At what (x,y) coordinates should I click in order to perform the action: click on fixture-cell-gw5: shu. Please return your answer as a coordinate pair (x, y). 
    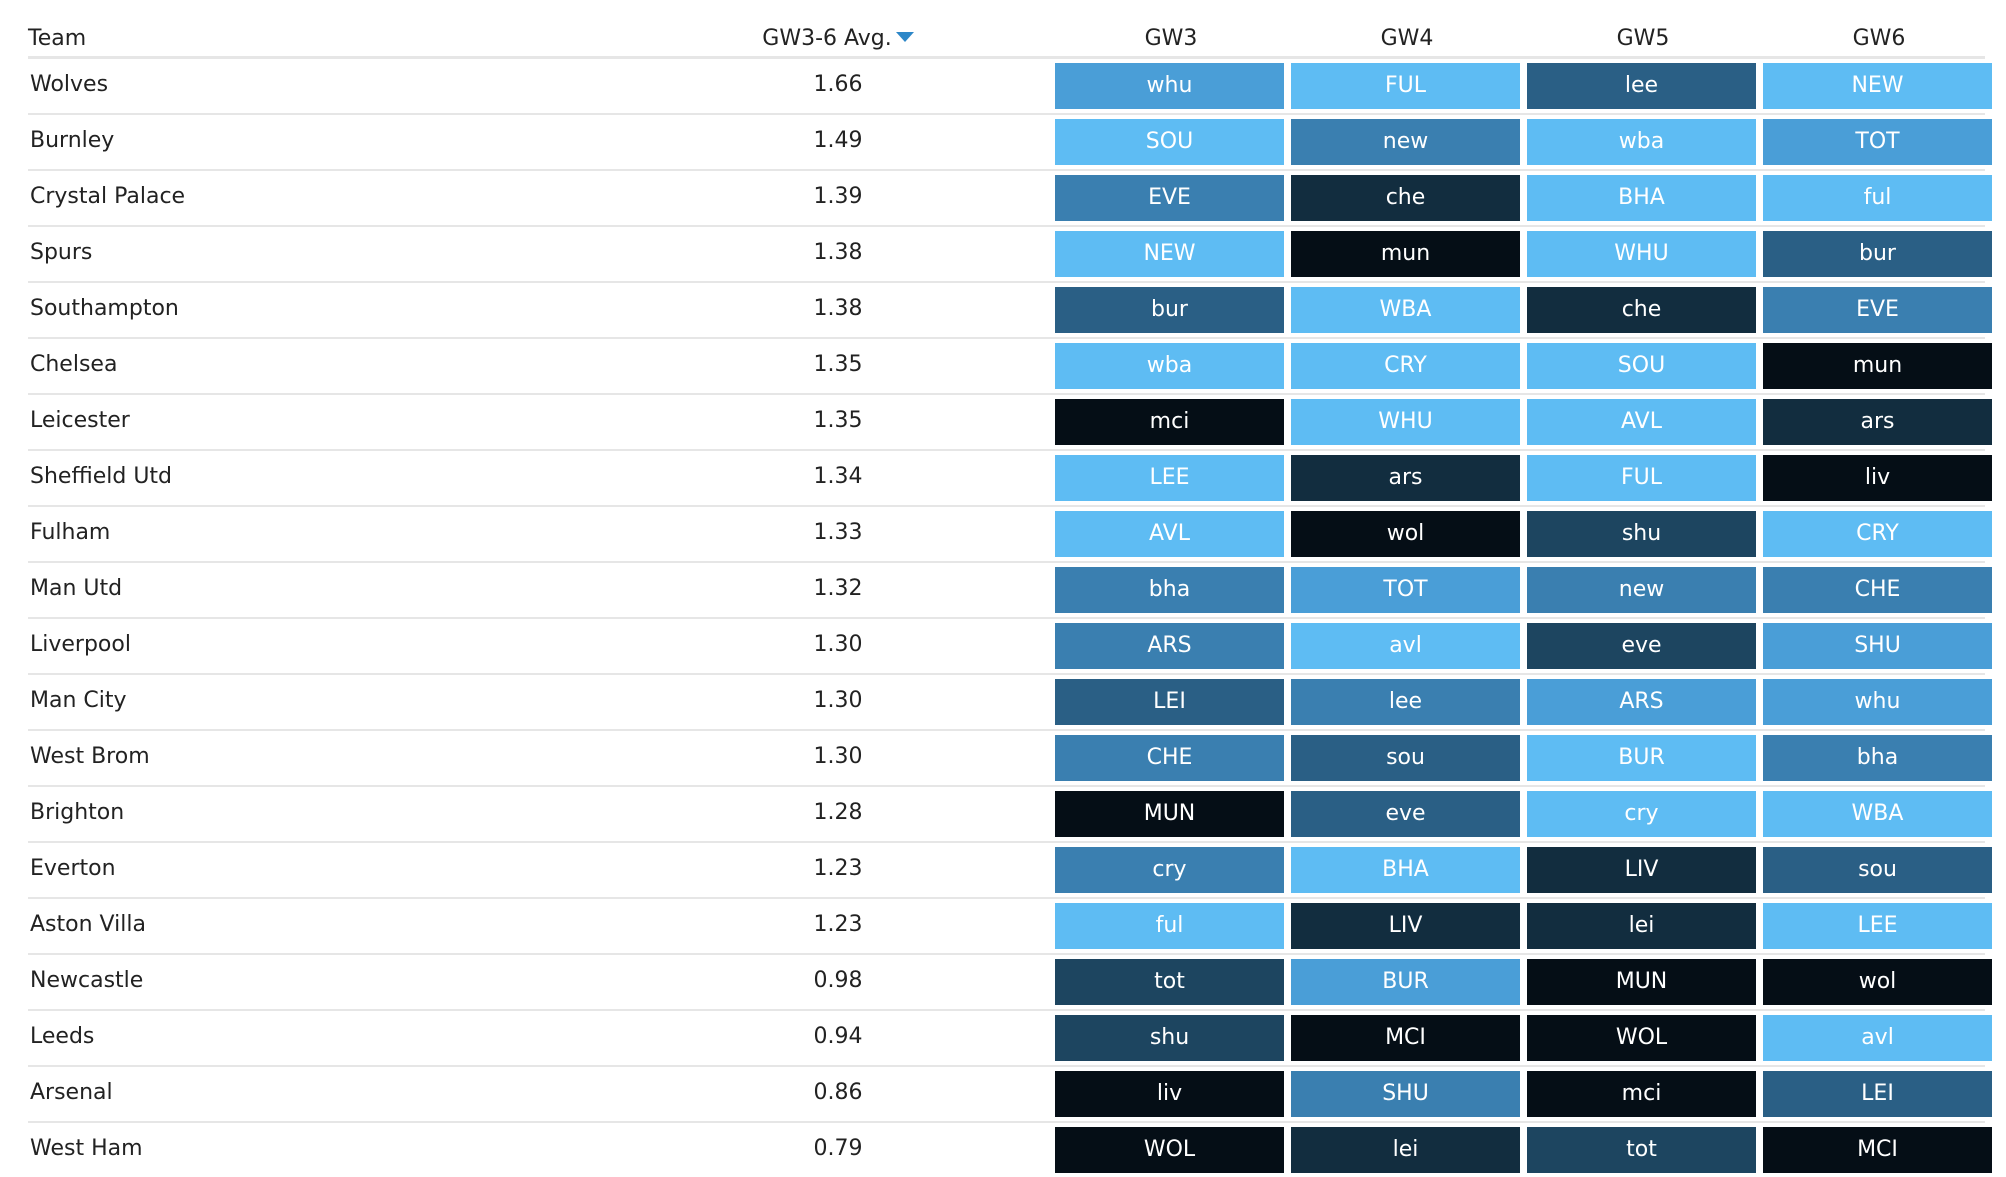
    Looking at the image, I should click on (1641, 534).